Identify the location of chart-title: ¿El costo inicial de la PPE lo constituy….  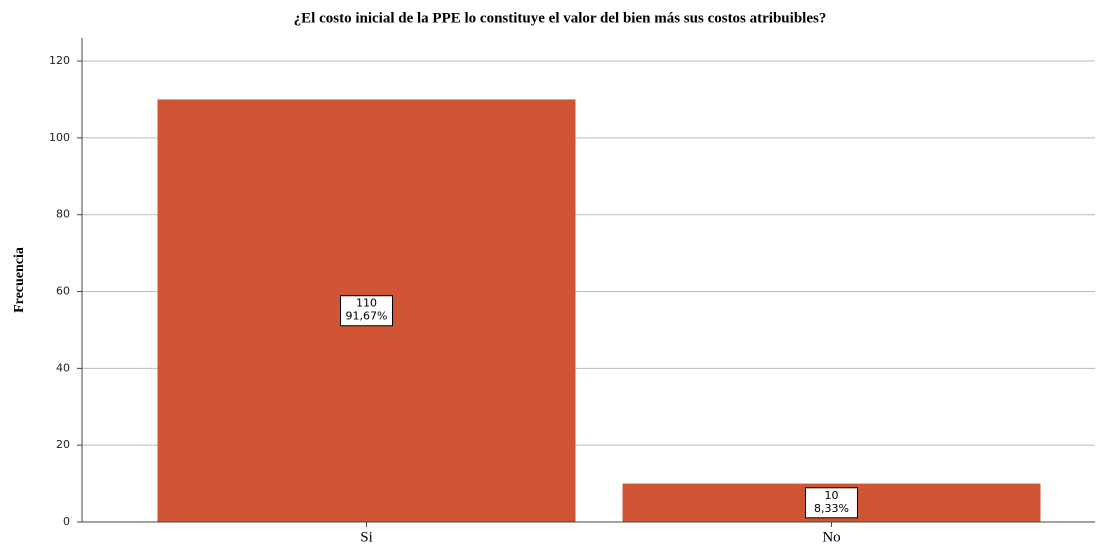
(560, 18).